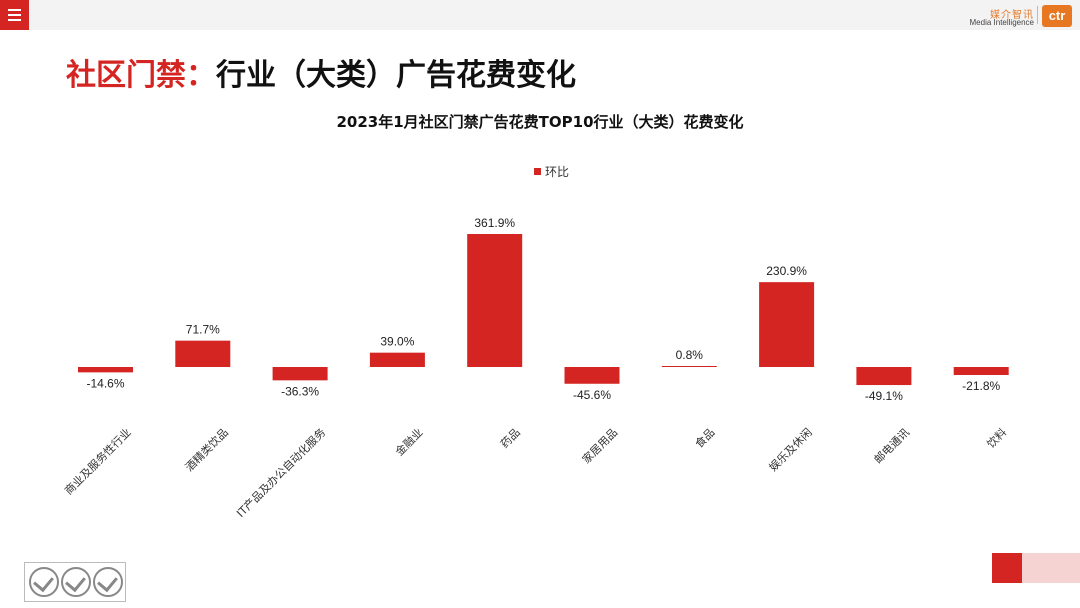  Describe the element at coordinates (690, 355) in the screenshot. I see `data-label: 0.8%` at that location.